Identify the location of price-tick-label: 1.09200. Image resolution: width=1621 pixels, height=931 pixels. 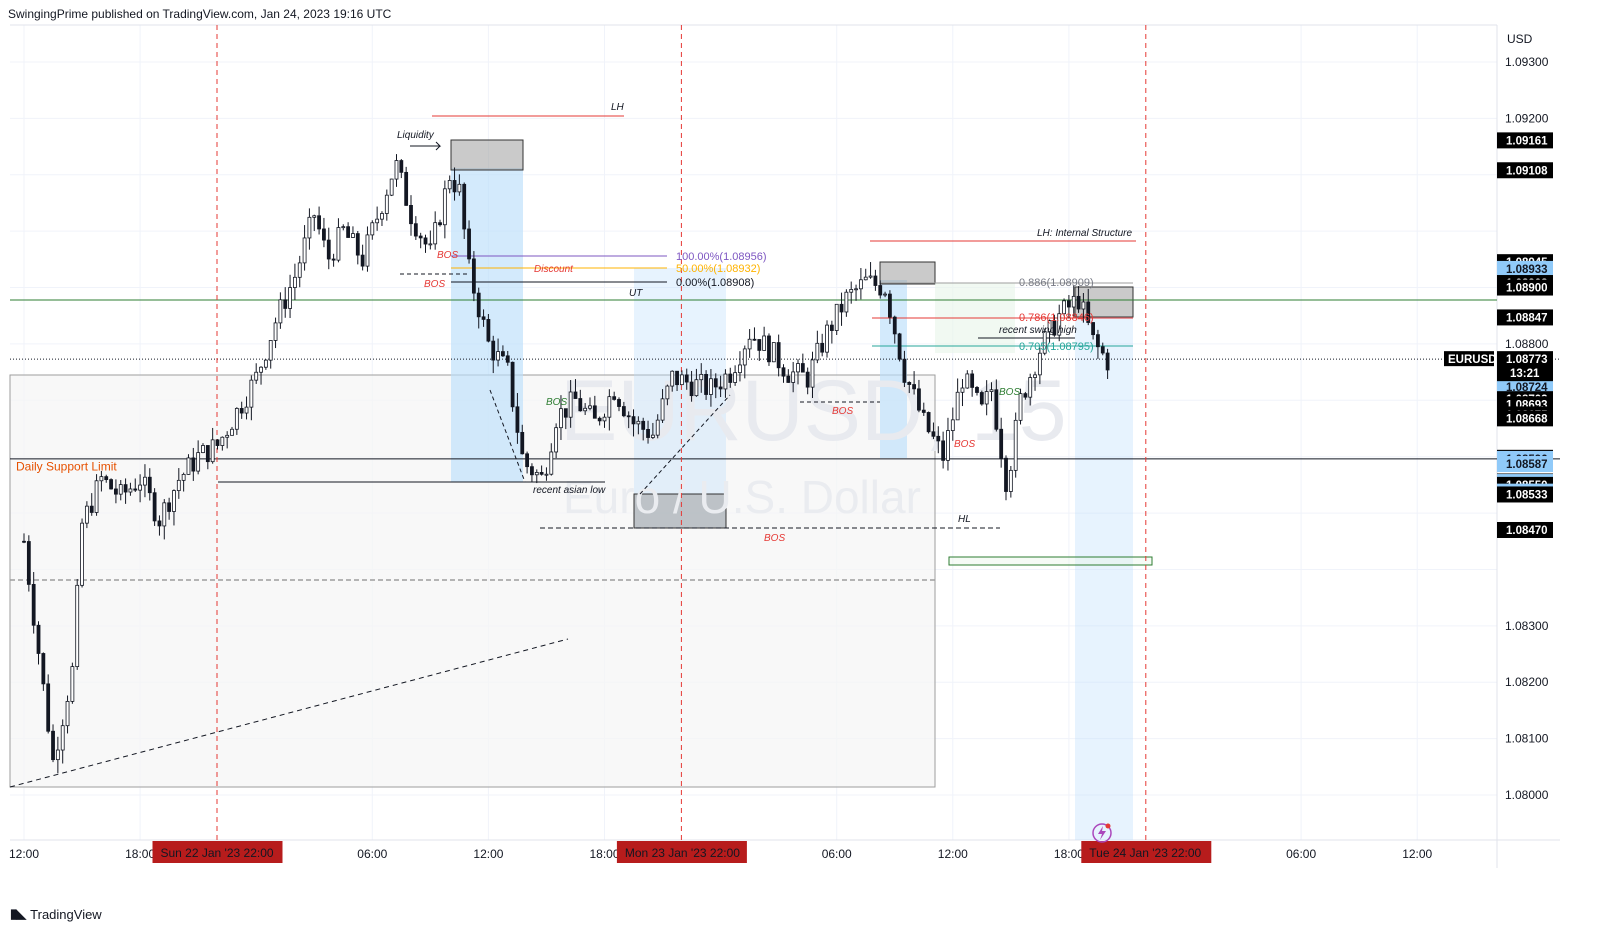
(1527, 118).